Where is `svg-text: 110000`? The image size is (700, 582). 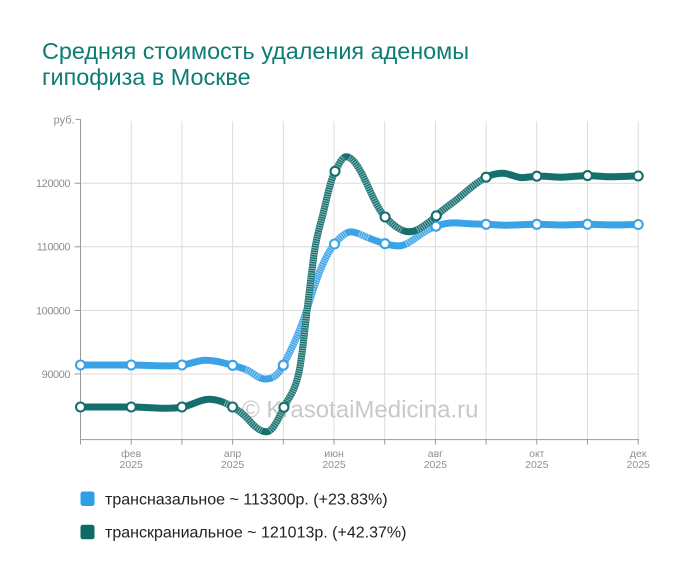
svg-text: 110000 is located at coordinates (54, 248).